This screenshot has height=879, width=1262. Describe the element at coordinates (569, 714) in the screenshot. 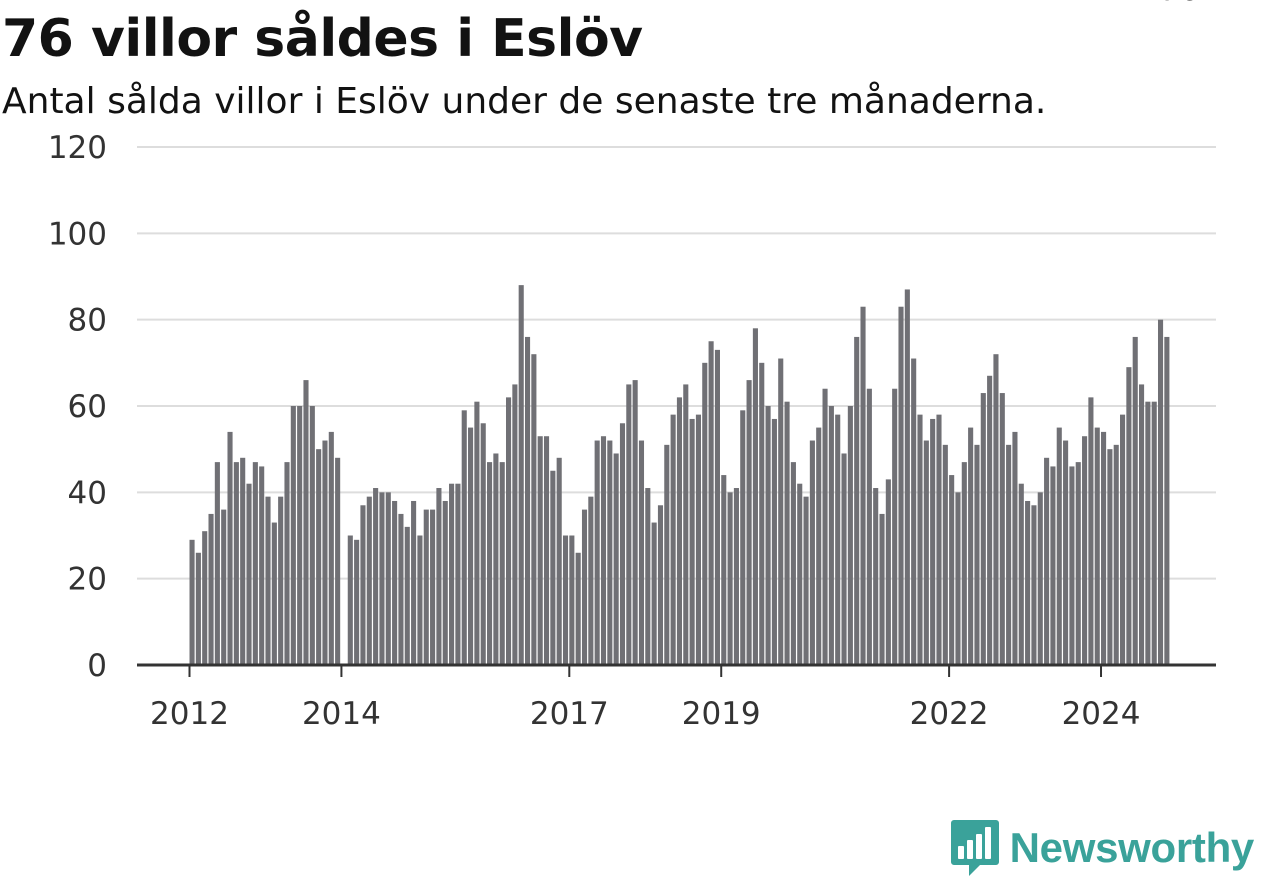

I see `x-tick-label: 2017` at that location.